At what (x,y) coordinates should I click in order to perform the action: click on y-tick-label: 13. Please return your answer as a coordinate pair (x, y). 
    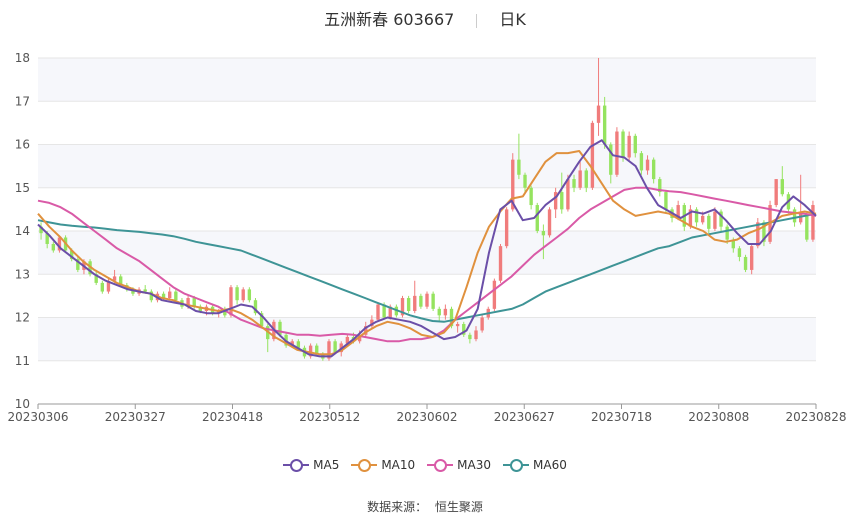
    Looking at the image, I should click on (22, 274).